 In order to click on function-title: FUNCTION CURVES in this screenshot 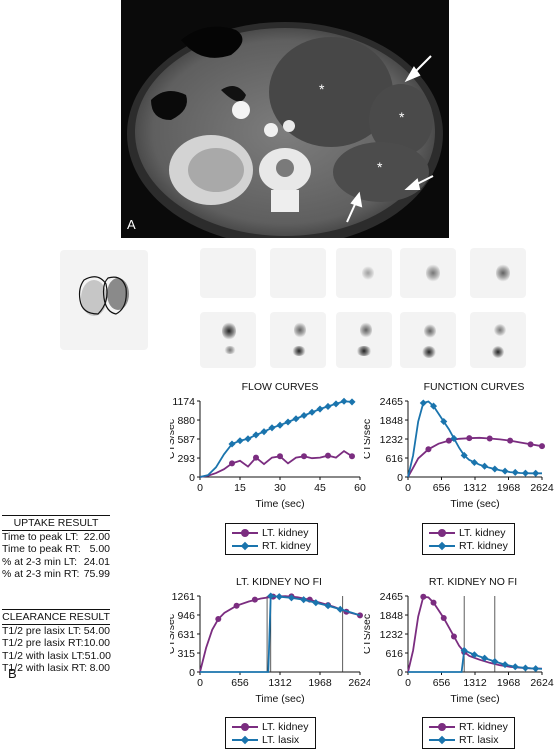, I will do `click(474, 387)`.